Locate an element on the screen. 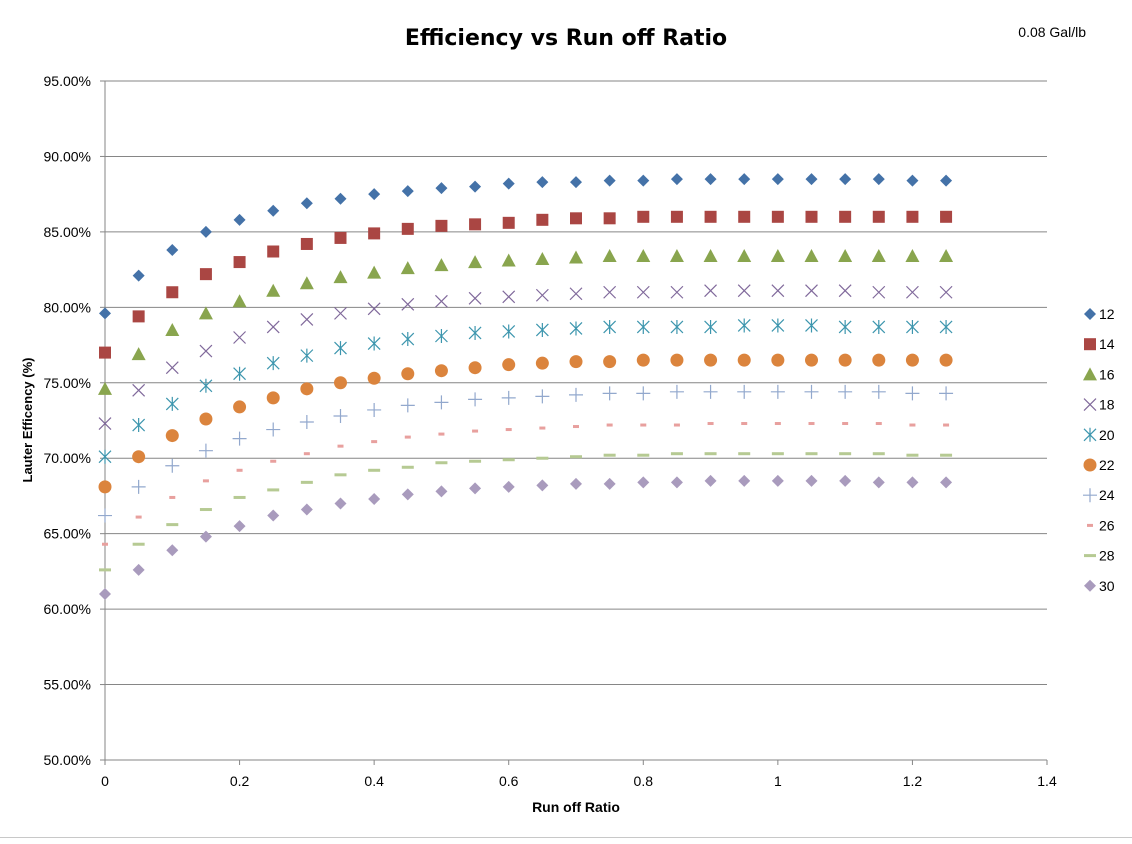 The height and width of the screenshot is (844, 1132). legend-label: 24 is located at coordinates (1107, 495).